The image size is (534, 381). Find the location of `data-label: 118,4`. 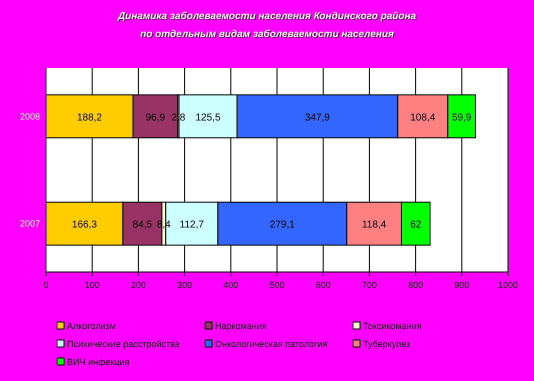

data-label: 118,4 is located at coordinates (374, 225).